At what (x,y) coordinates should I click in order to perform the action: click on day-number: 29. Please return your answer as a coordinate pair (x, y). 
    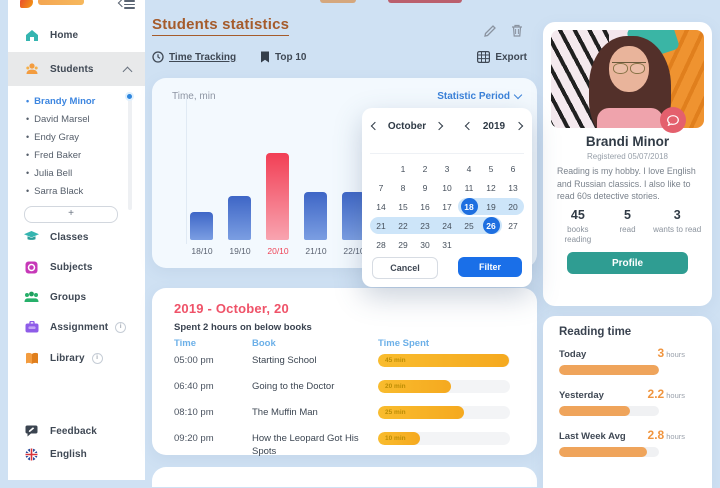
    Looking at the image, I should click on (403, 244).